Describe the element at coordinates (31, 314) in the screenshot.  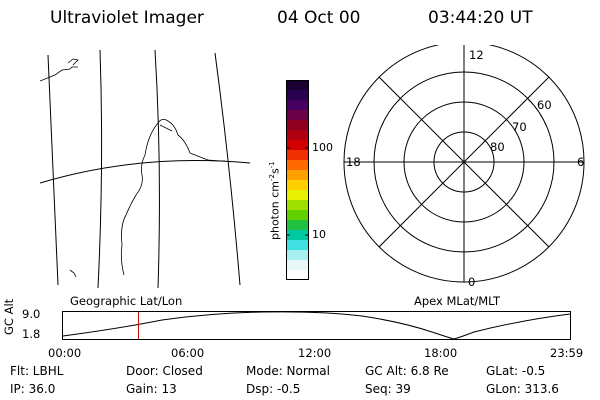
I see `timeline-ytick-top: 9.0` at that location.